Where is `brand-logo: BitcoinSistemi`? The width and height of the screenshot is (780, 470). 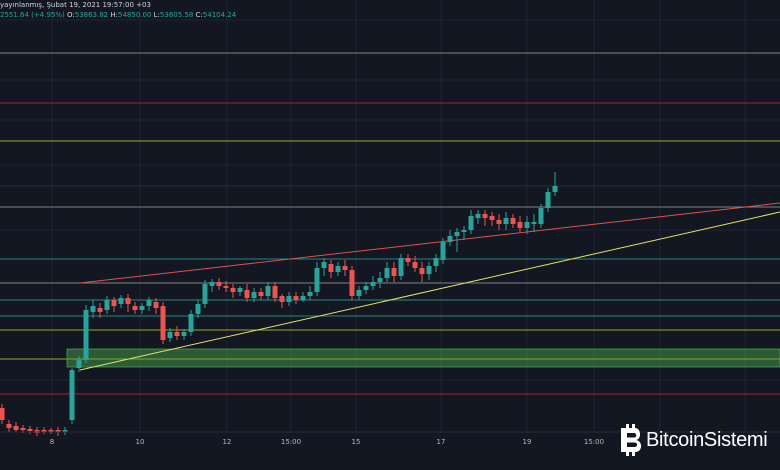
brand-logo: BitcoinSistemi is located at coordinates (692, 440).